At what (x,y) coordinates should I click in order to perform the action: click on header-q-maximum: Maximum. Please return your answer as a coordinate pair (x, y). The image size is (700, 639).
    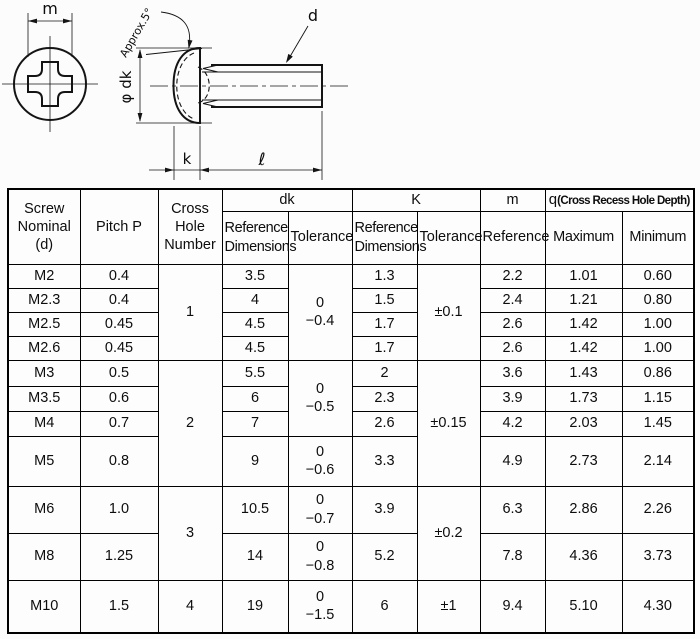
    Looking at the image, I should click on (583, 237).